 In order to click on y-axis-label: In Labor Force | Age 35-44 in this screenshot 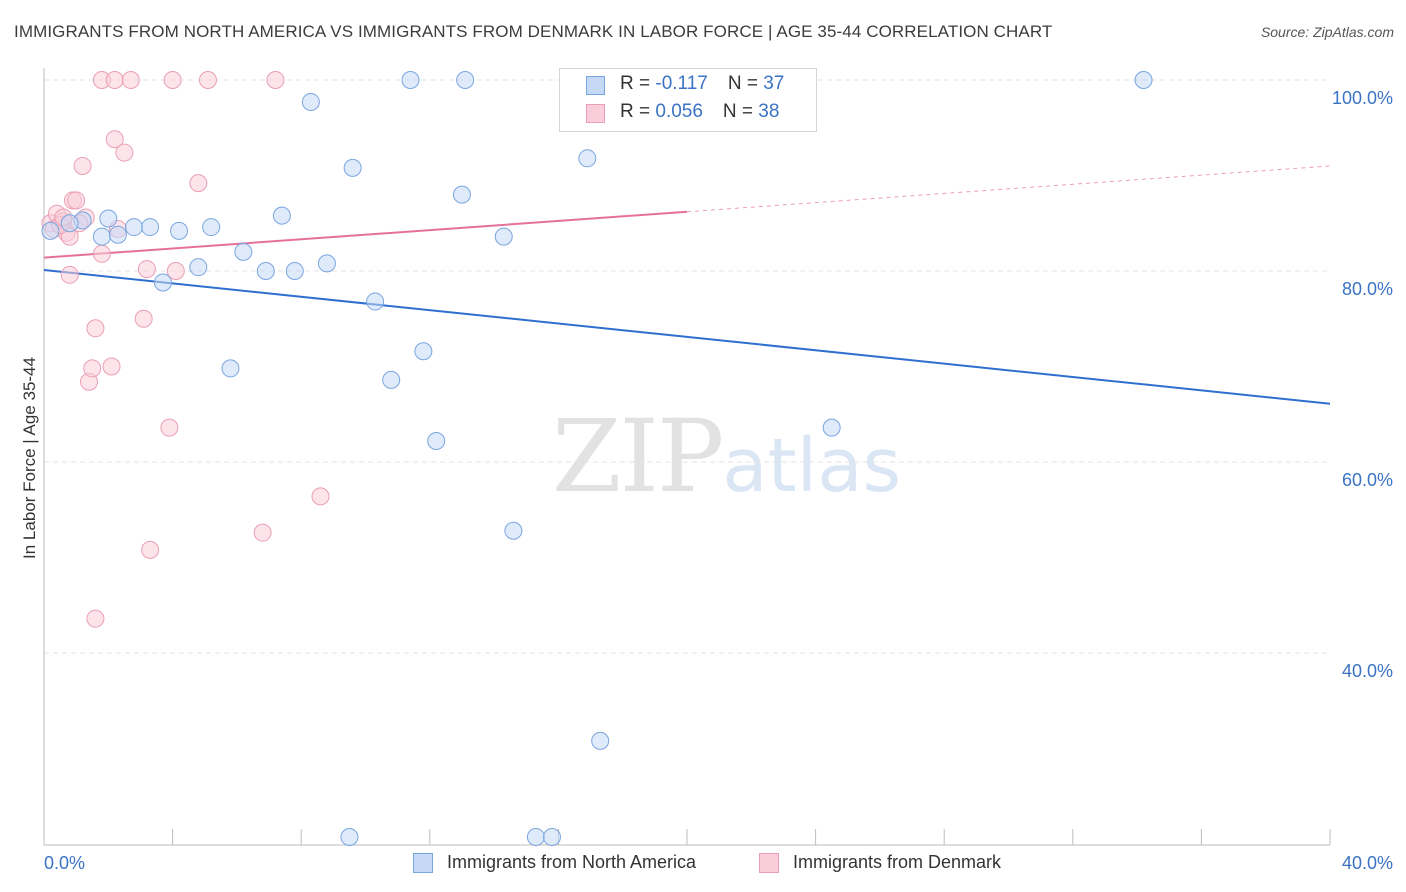, I will do `click(29, 458)`.